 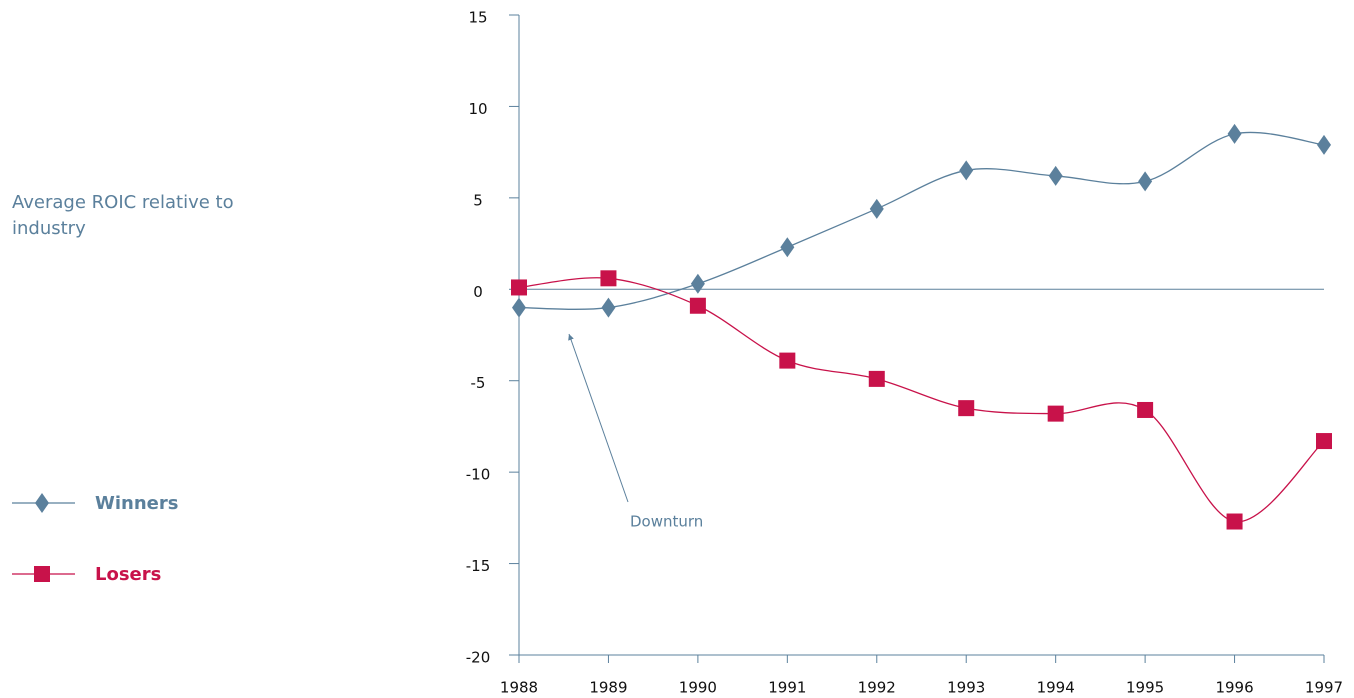 What do you see at coordinates (787, 688) in the screenshot?
I see `x-tick-label: 1991` at bounding box center [787, 688].